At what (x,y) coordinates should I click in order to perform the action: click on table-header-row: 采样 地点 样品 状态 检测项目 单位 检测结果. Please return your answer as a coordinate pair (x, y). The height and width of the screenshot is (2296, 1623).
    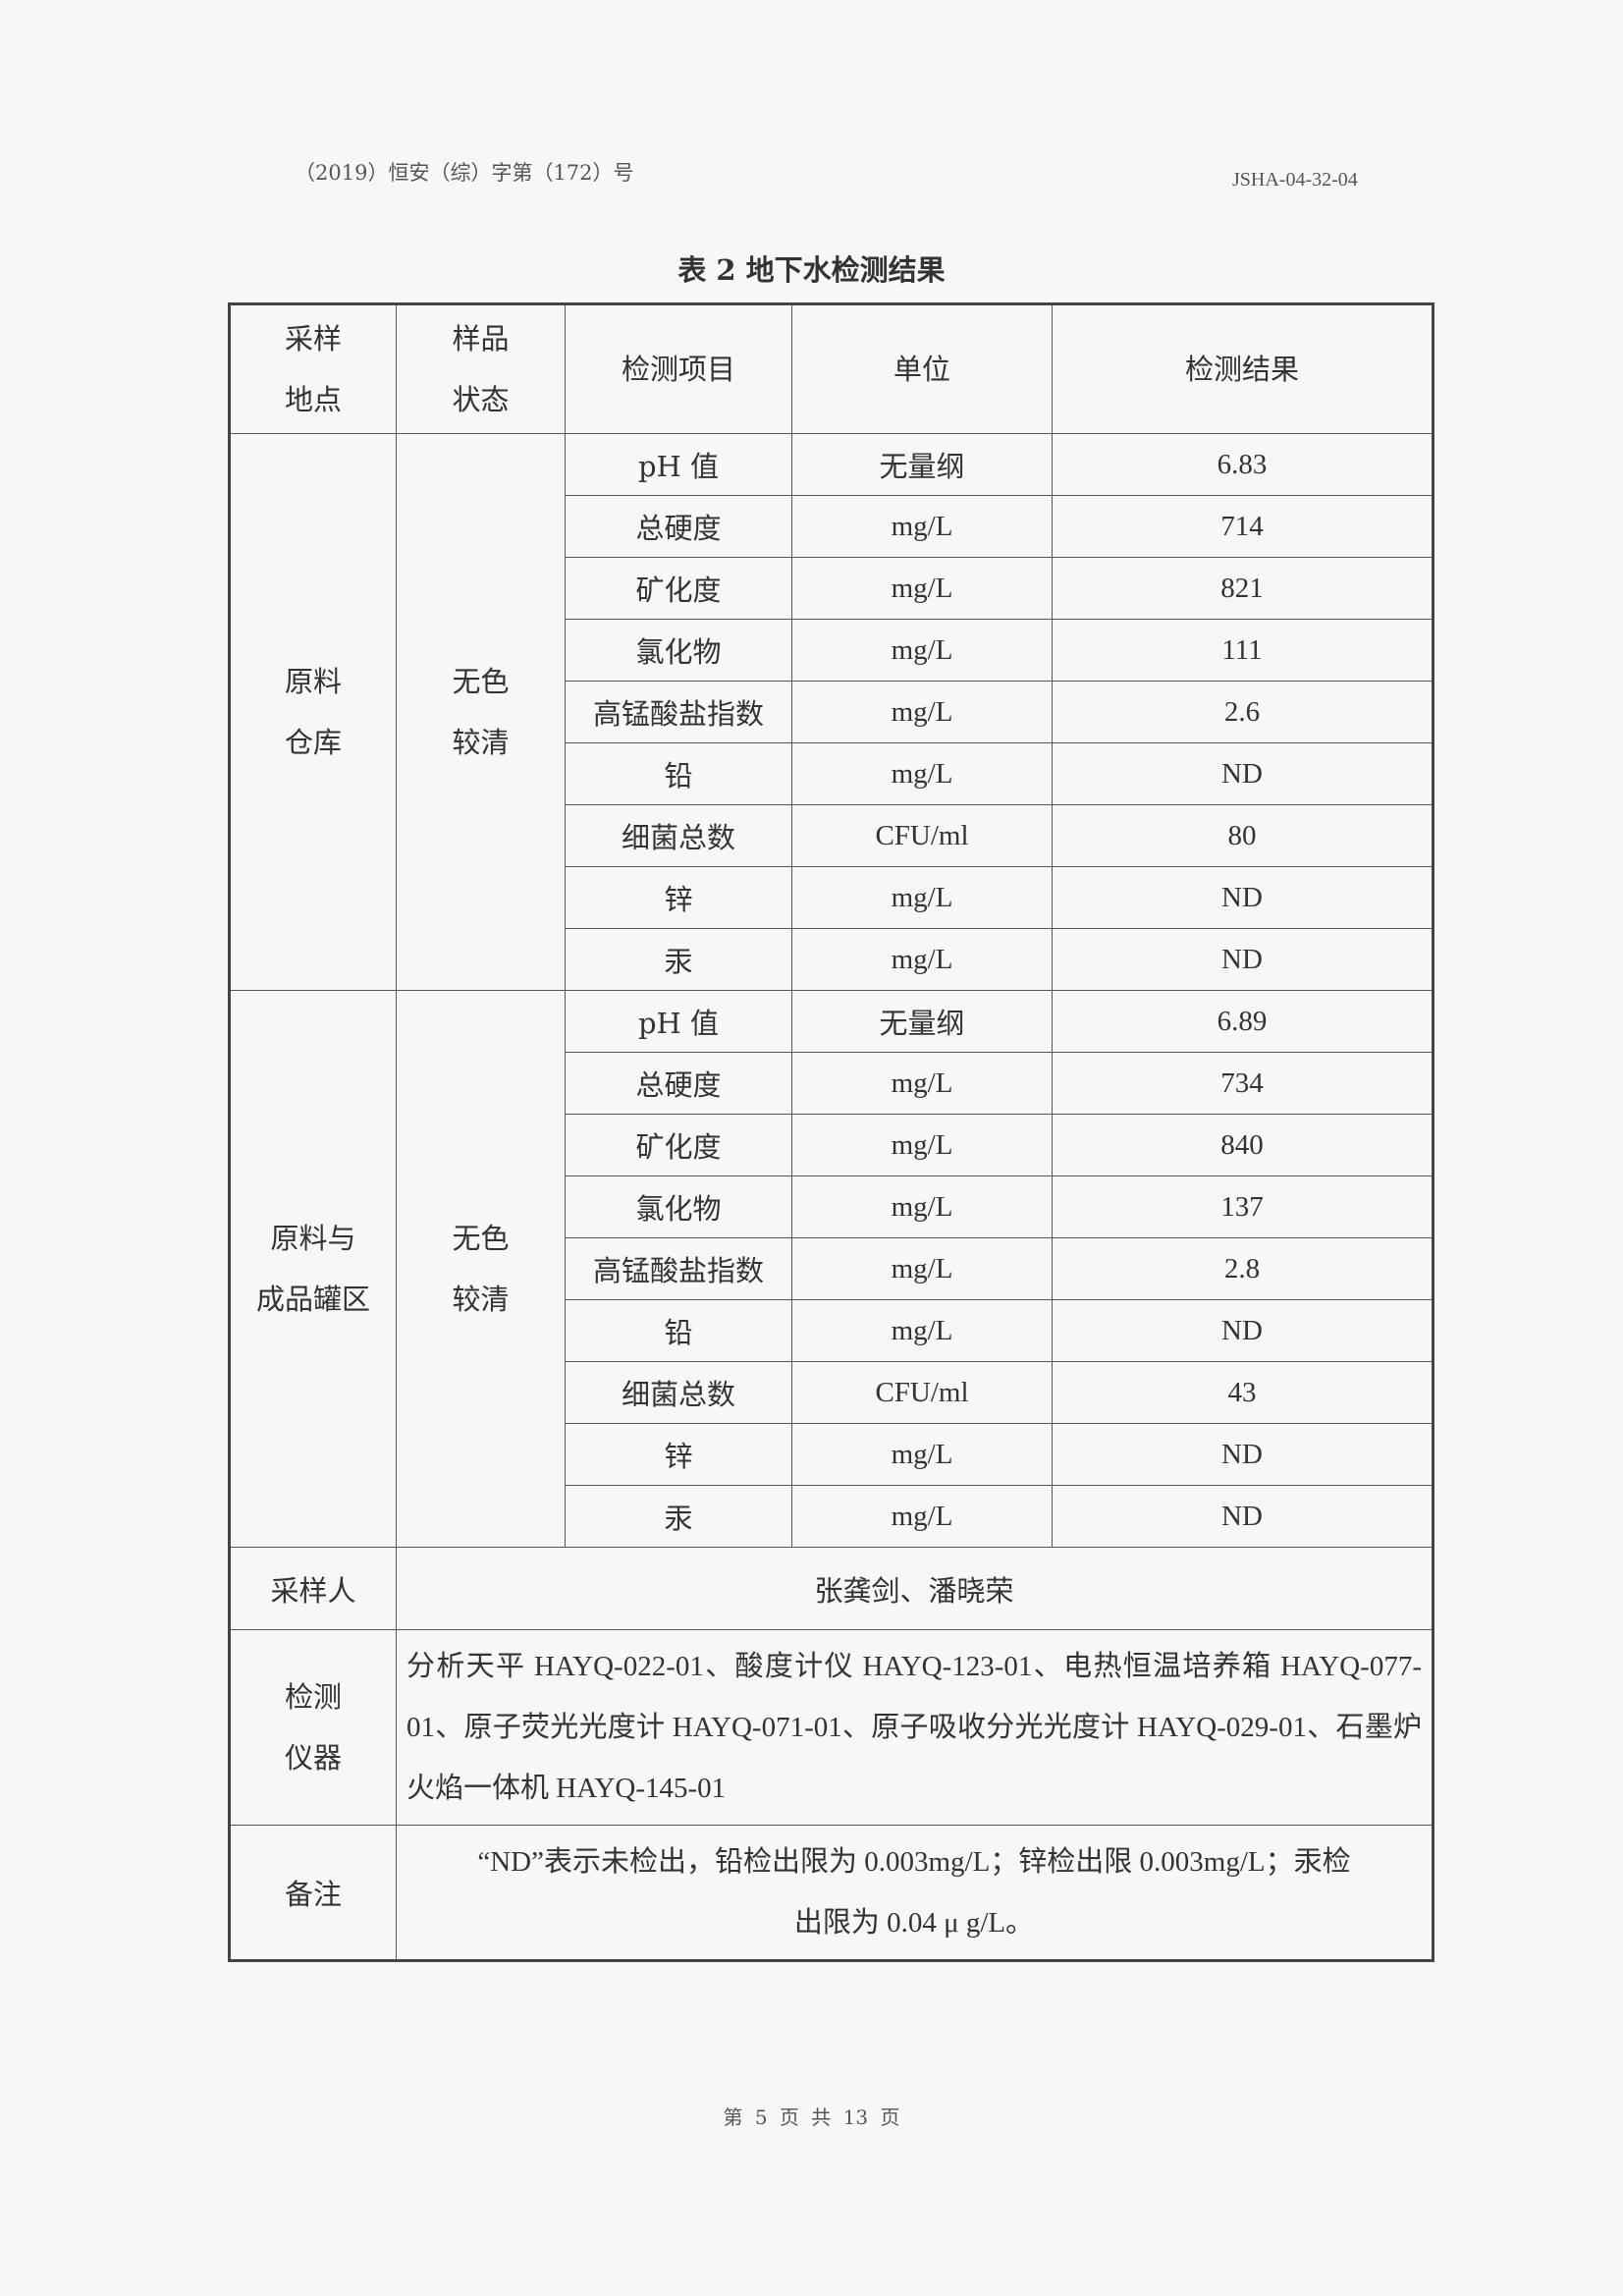
    Looking at the image, I should click on (831, 368).